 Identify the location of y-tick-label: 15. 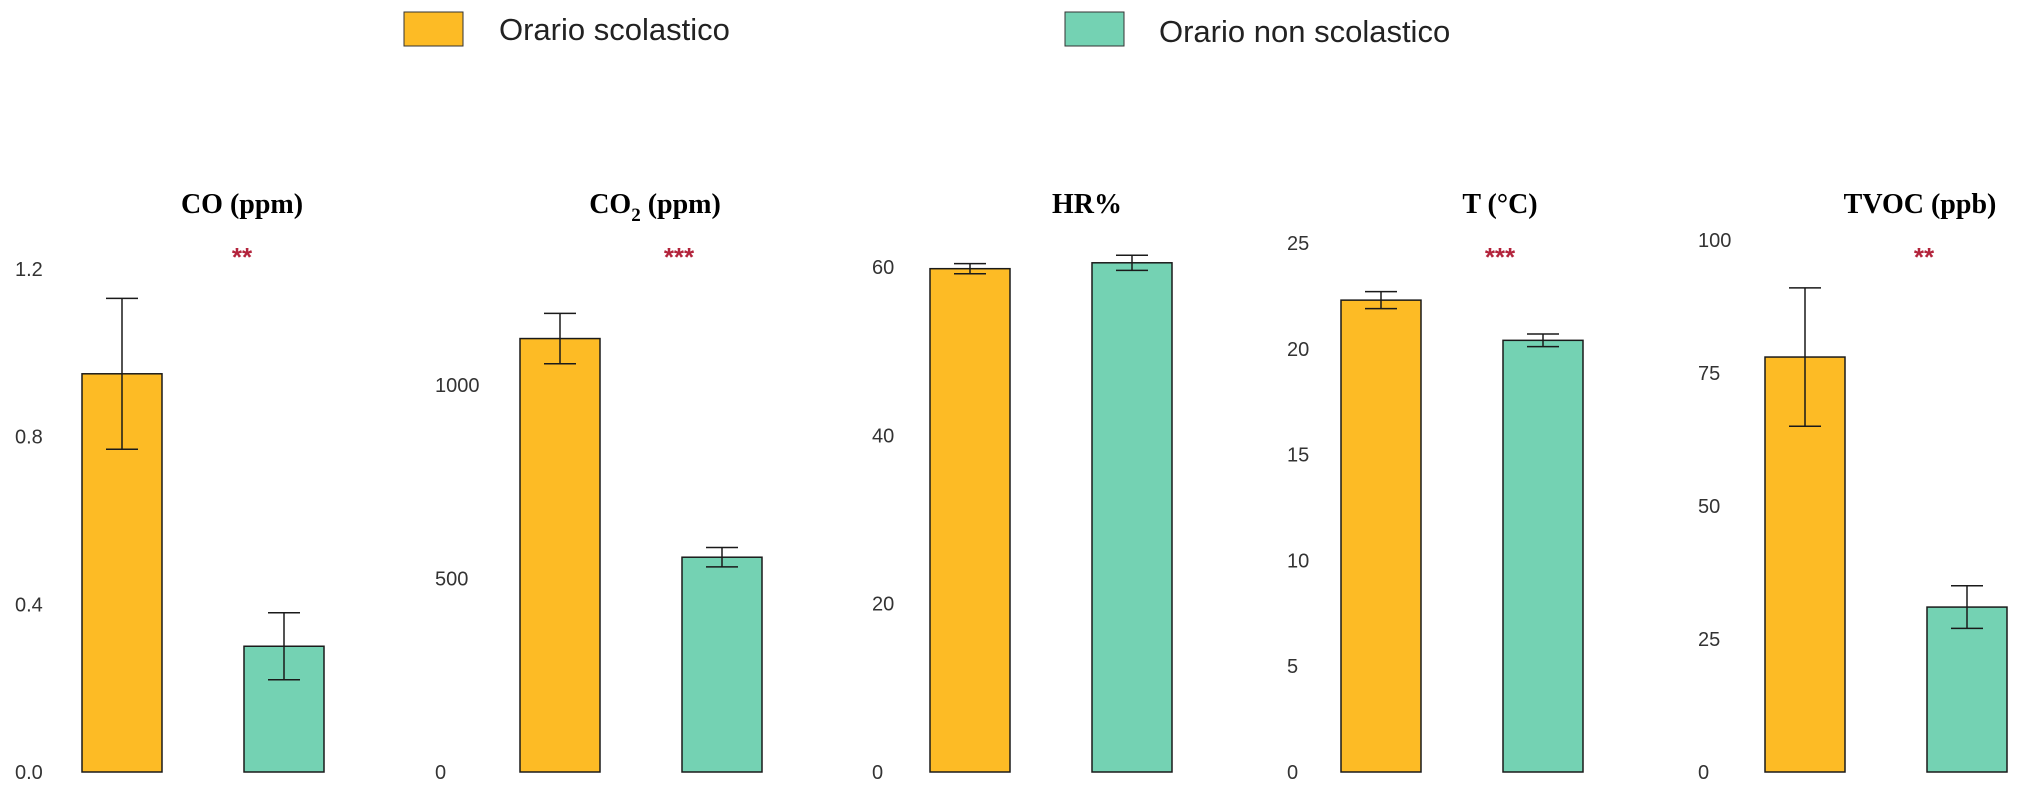
(1298, 456).